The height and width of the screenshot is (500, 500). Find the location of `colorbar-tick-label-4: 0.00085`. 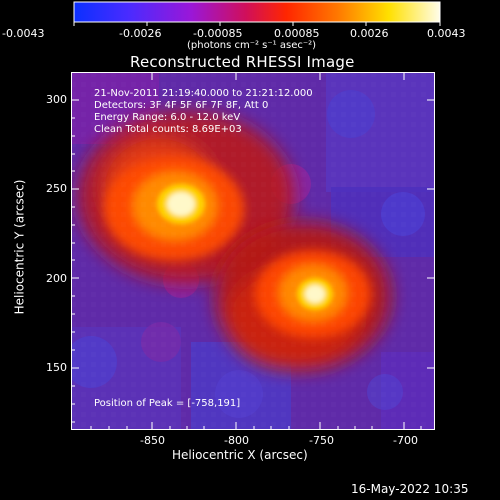

colorbar-tick-label-4: 0.00085 is located at coordinates (297, 33).